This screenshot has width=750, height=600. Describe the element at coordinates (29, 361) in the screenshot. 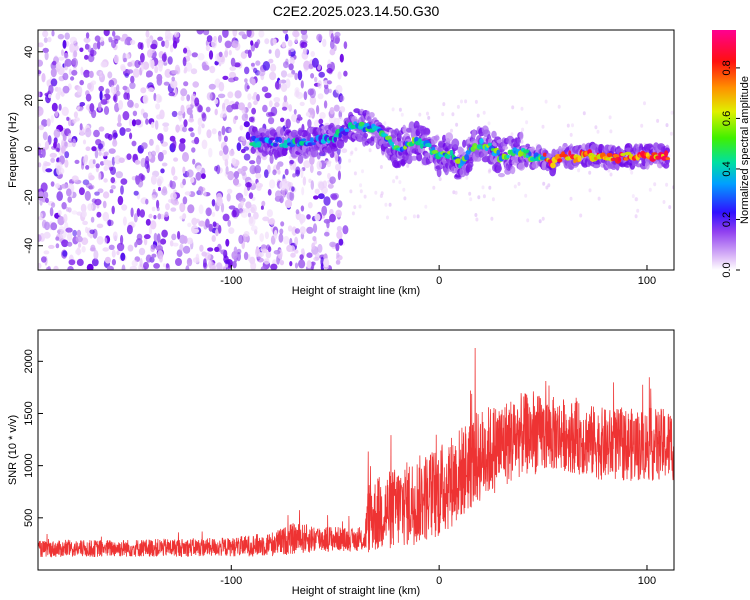

I see `y-tick-label: 2000` at that location.